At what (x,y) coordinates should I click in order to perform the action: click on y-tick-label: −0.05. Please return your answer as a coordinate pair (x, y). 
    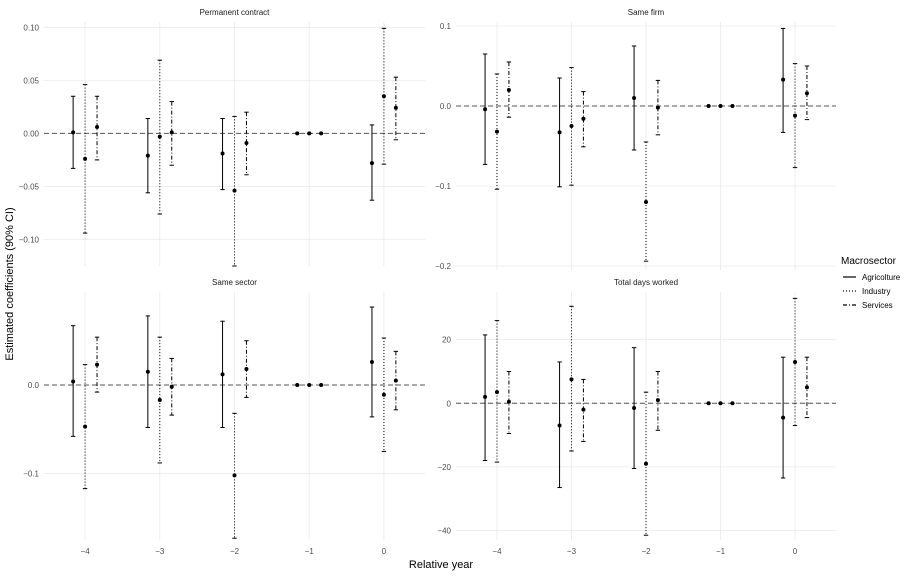
    Looking at the image, I should click on (29, 186).